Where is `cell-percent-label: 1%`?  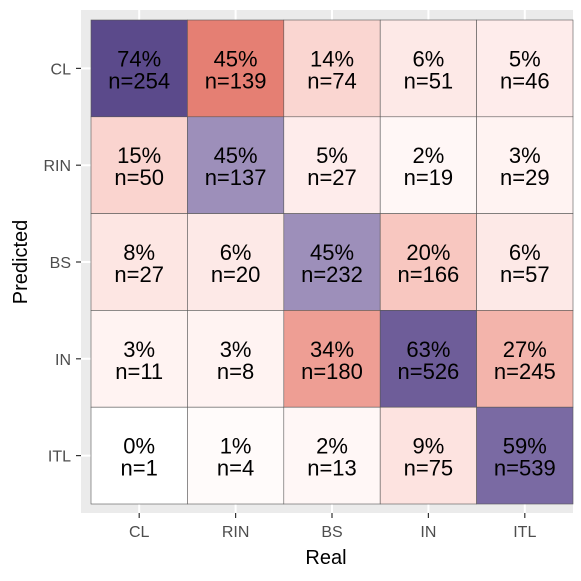
cell-percent-label: 1% is located at coordinates (236, 446).